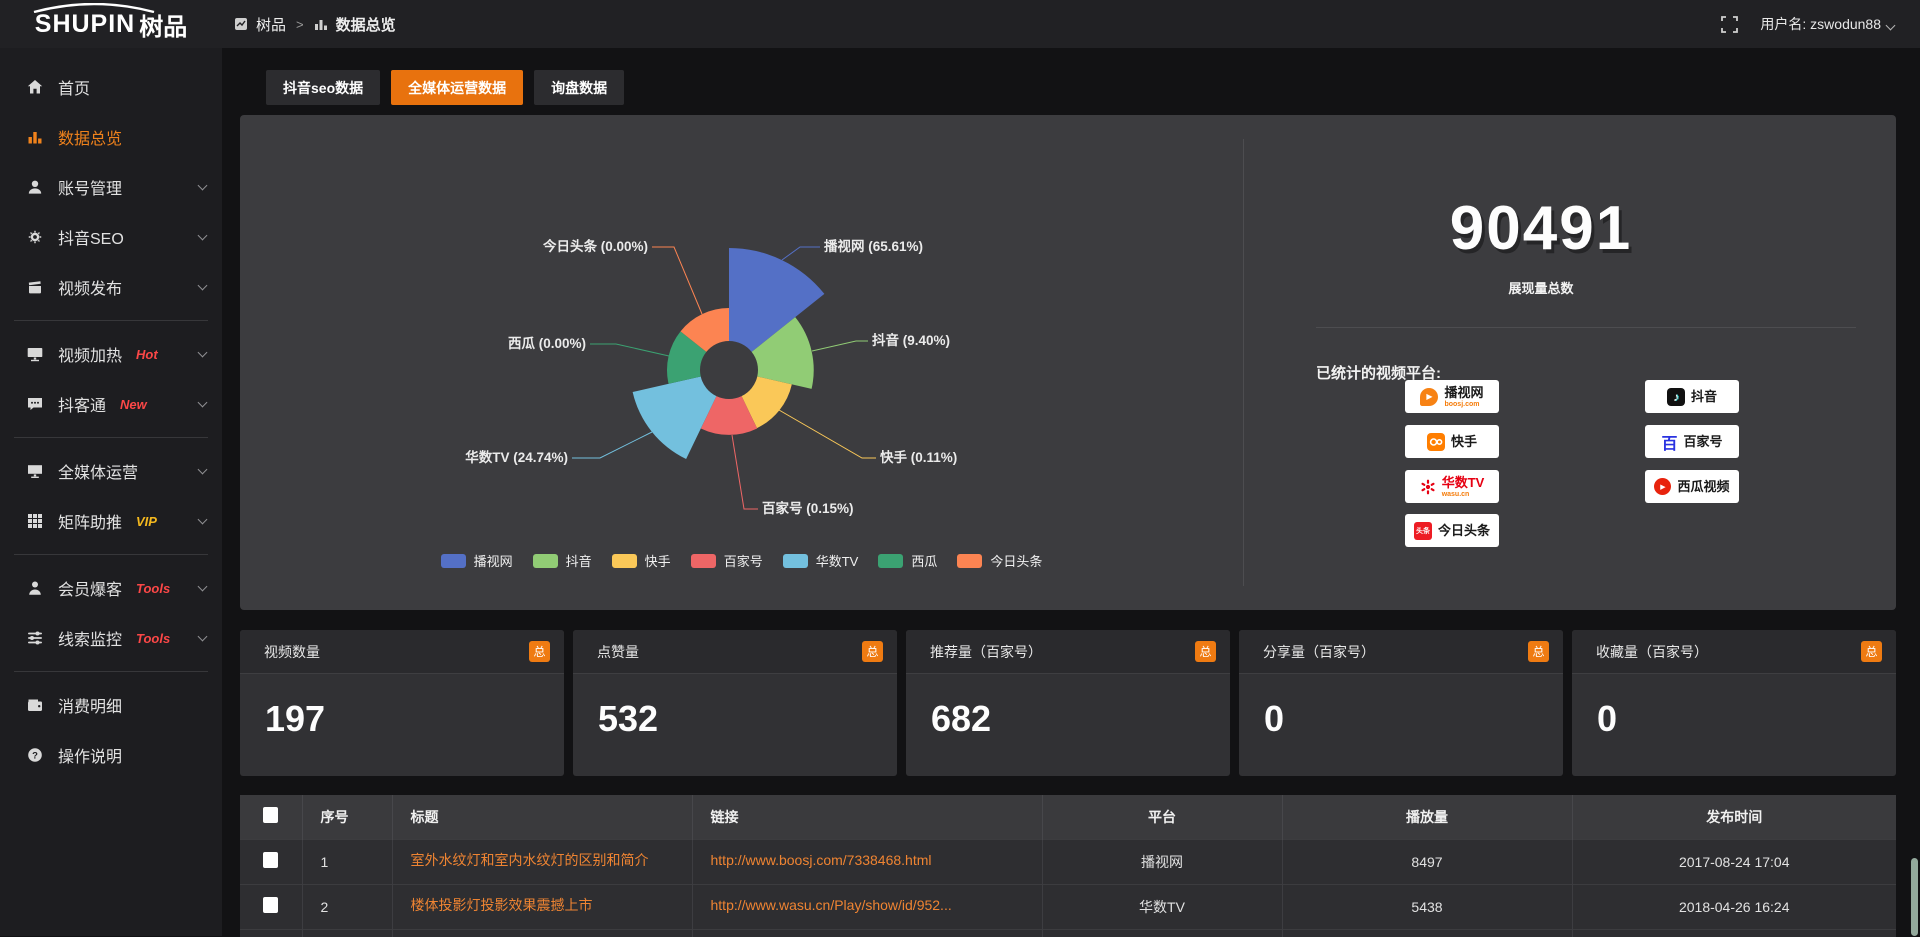 The height and width of the screenshot is (937, 1920). What do you see at coordinates (821, 860) in the screenshot?
I see `video-url-link: http://www.boosj.com/7338468.html` at bounding box center [821, 860].